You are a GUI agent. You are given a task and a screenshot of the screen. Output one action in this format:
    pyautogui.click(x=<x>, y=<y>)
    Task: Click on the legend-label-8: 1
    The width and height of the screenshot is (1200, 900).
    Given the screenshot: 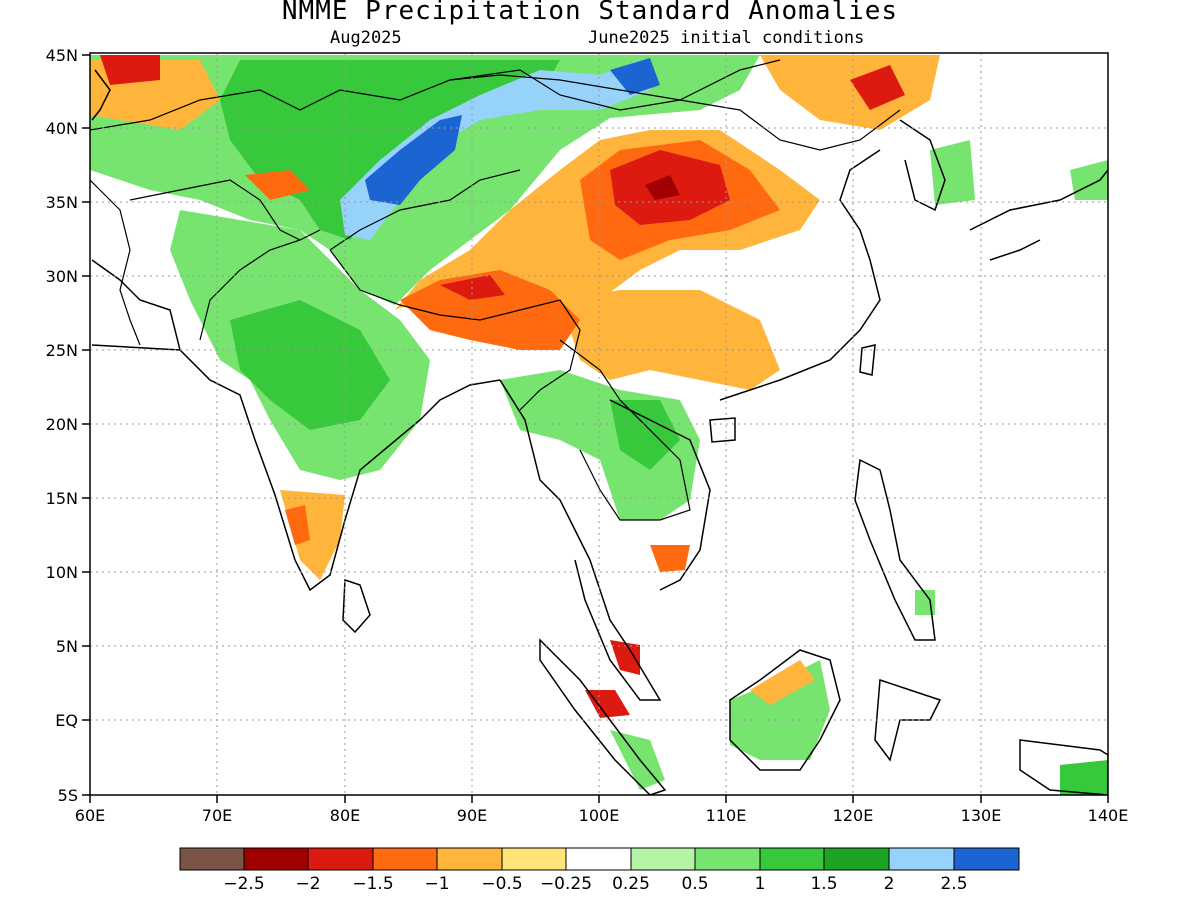 What is the action you would take?
    pyautogui.click(x=760, y=884)
    